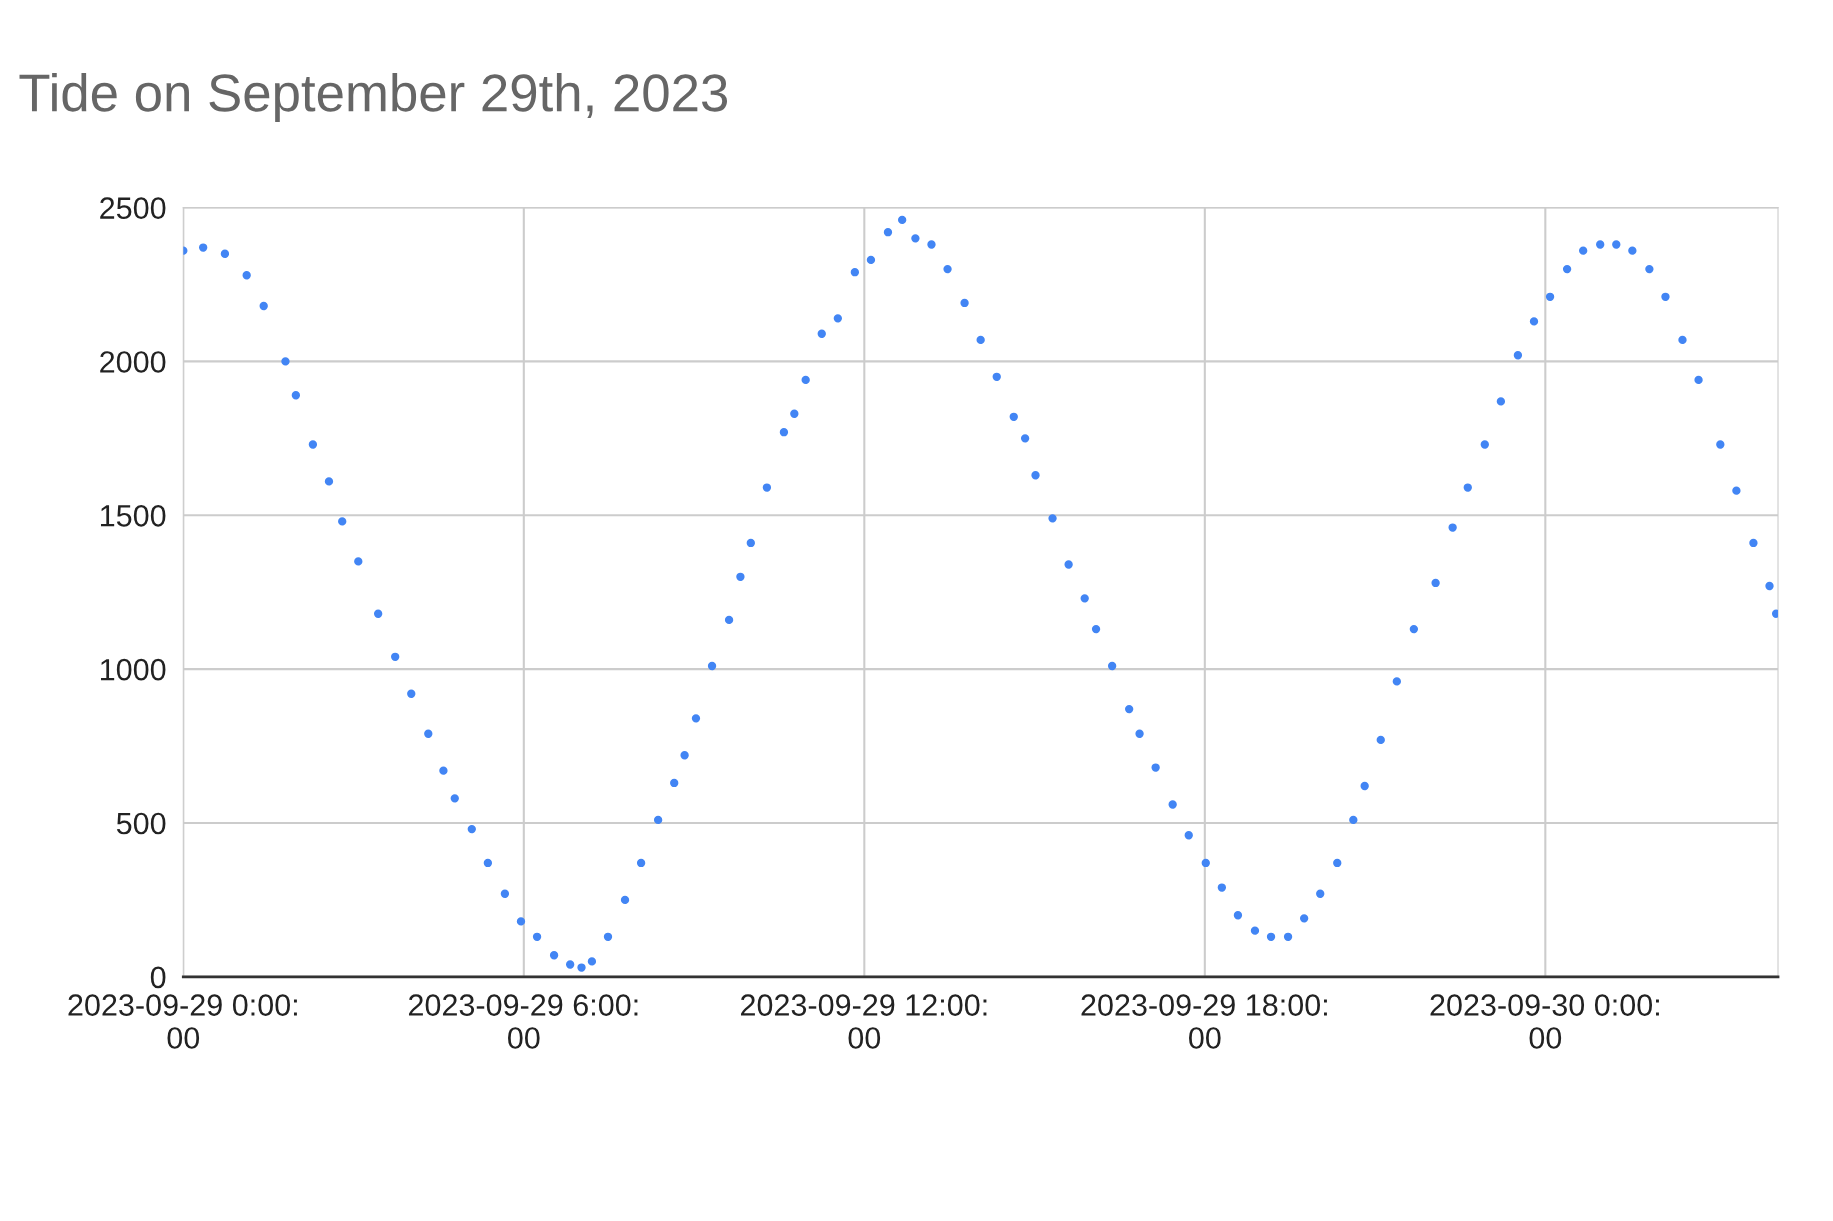 The width and height of the screenshot is (1833, 1221). I want to click on y-tick-label: 500, so click(141, 823).